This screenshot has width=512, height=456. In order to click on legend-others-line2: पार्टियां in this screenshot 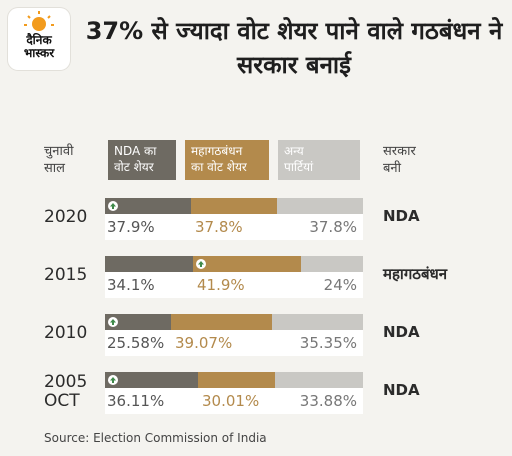, I will do `click(299, 167)`.